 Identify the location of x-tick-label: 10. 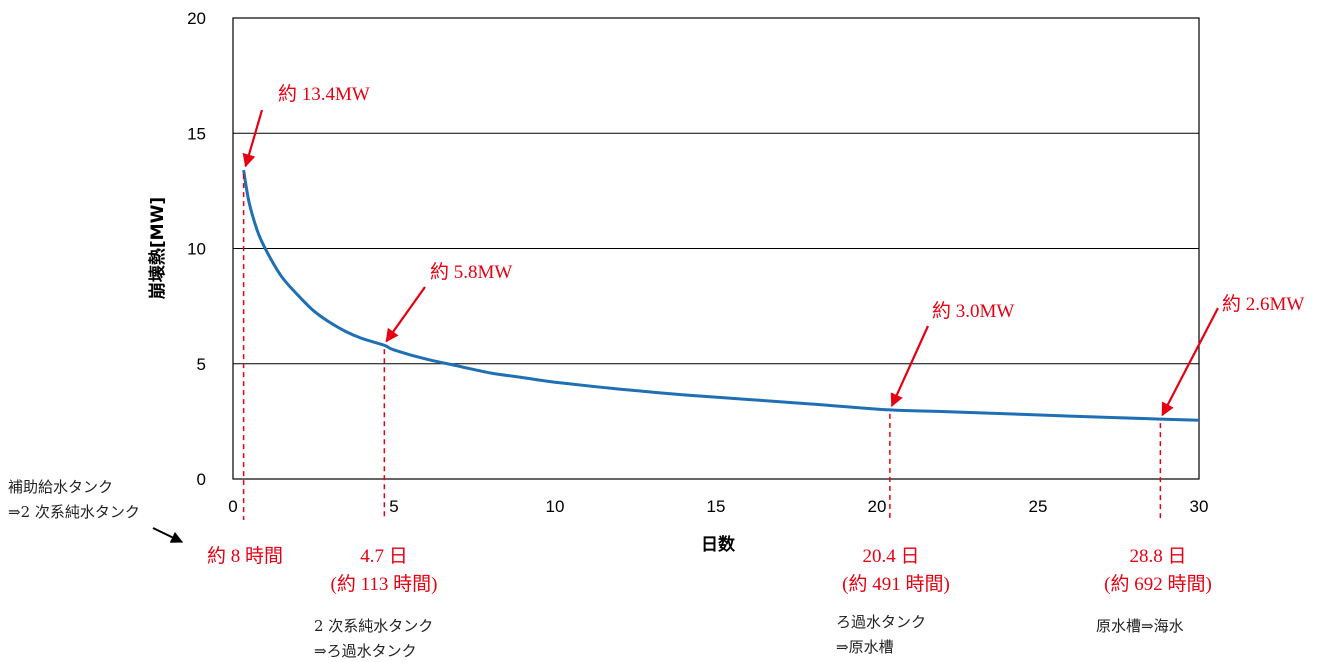
(555, 506).